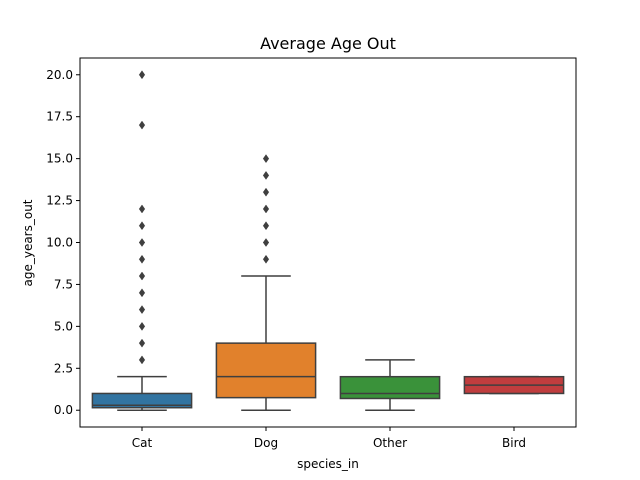 This screenshot has height=480, width=640. I want to click on box-group-bird, so click(514, 385).